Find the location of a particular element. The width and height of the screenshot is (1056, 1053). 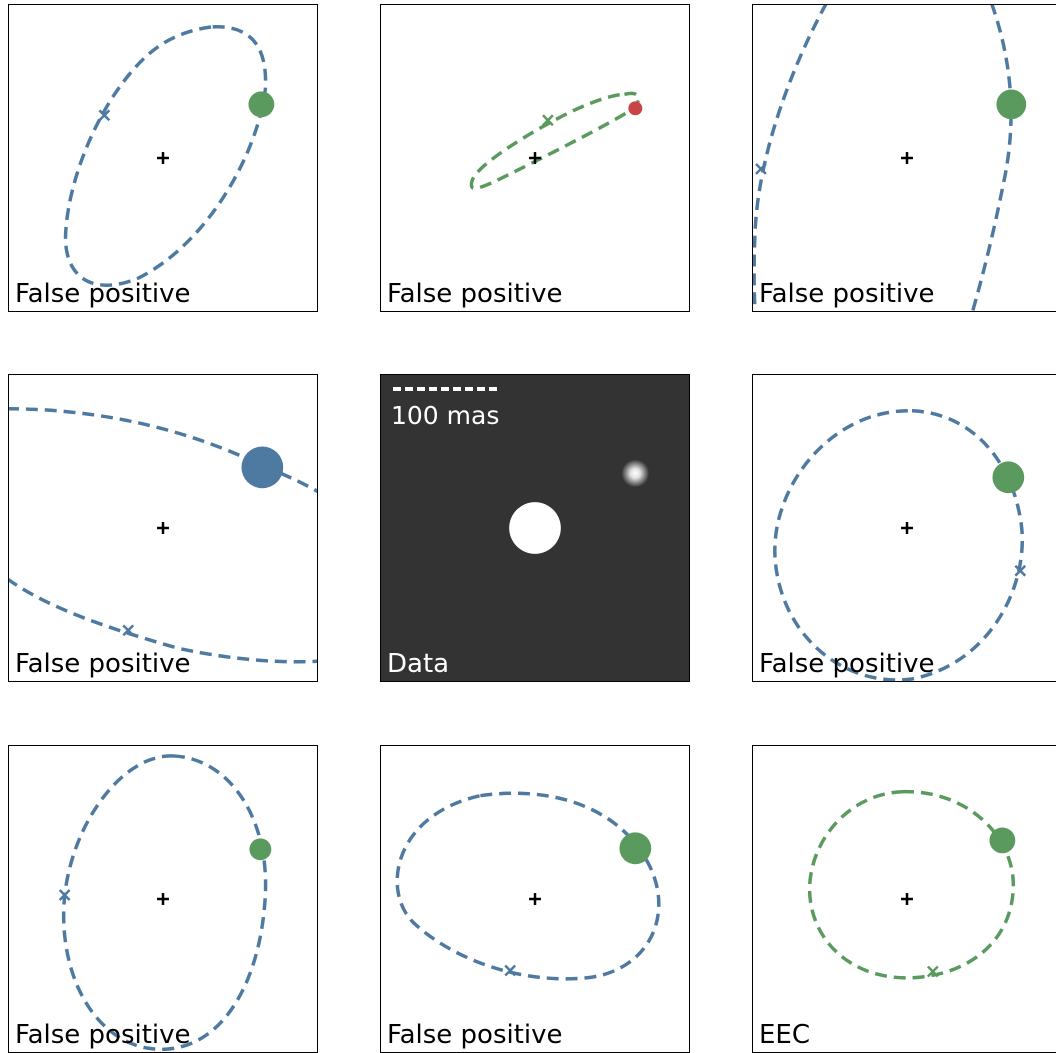

panel-2: False positive is located at coordinates (535, 158).